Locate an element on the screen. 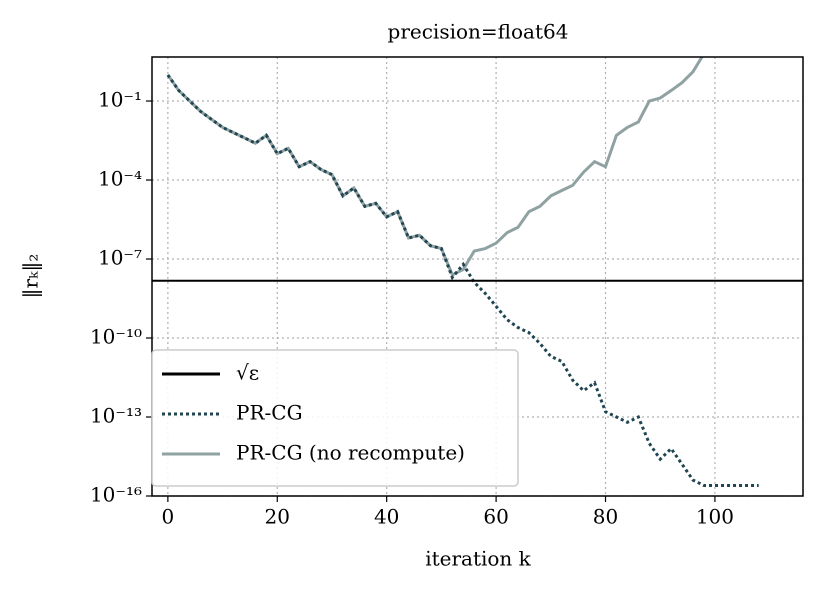  y-tick-label: 10⁻⁴ is located at coordinates (120, 179).